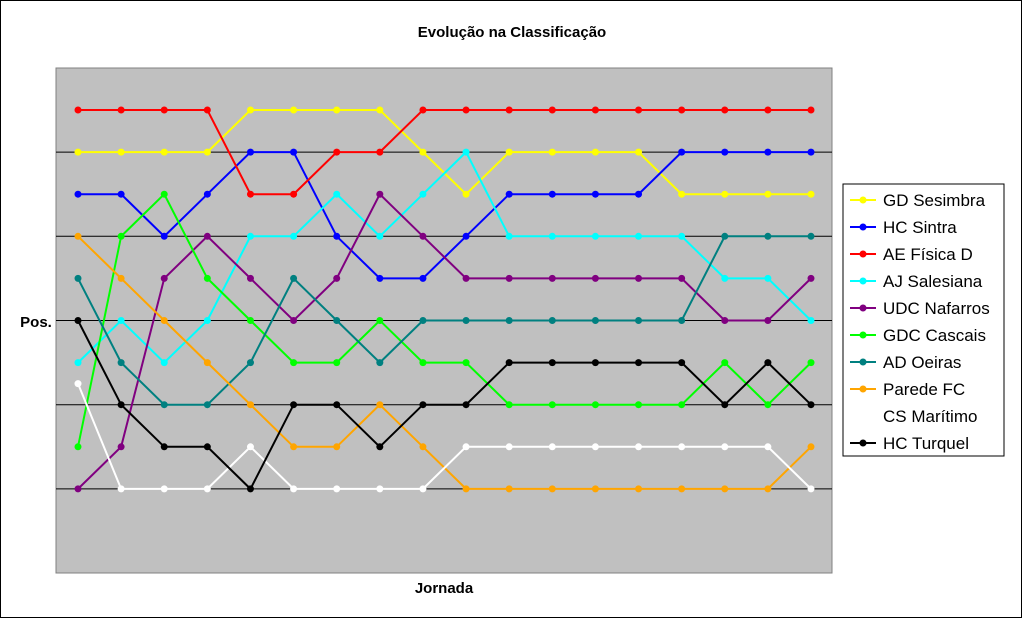  What do you see at coordinates (922, 362) in the screenshot?
I see `legend-label: AD Oeiras` at bounding box center [922, 362].